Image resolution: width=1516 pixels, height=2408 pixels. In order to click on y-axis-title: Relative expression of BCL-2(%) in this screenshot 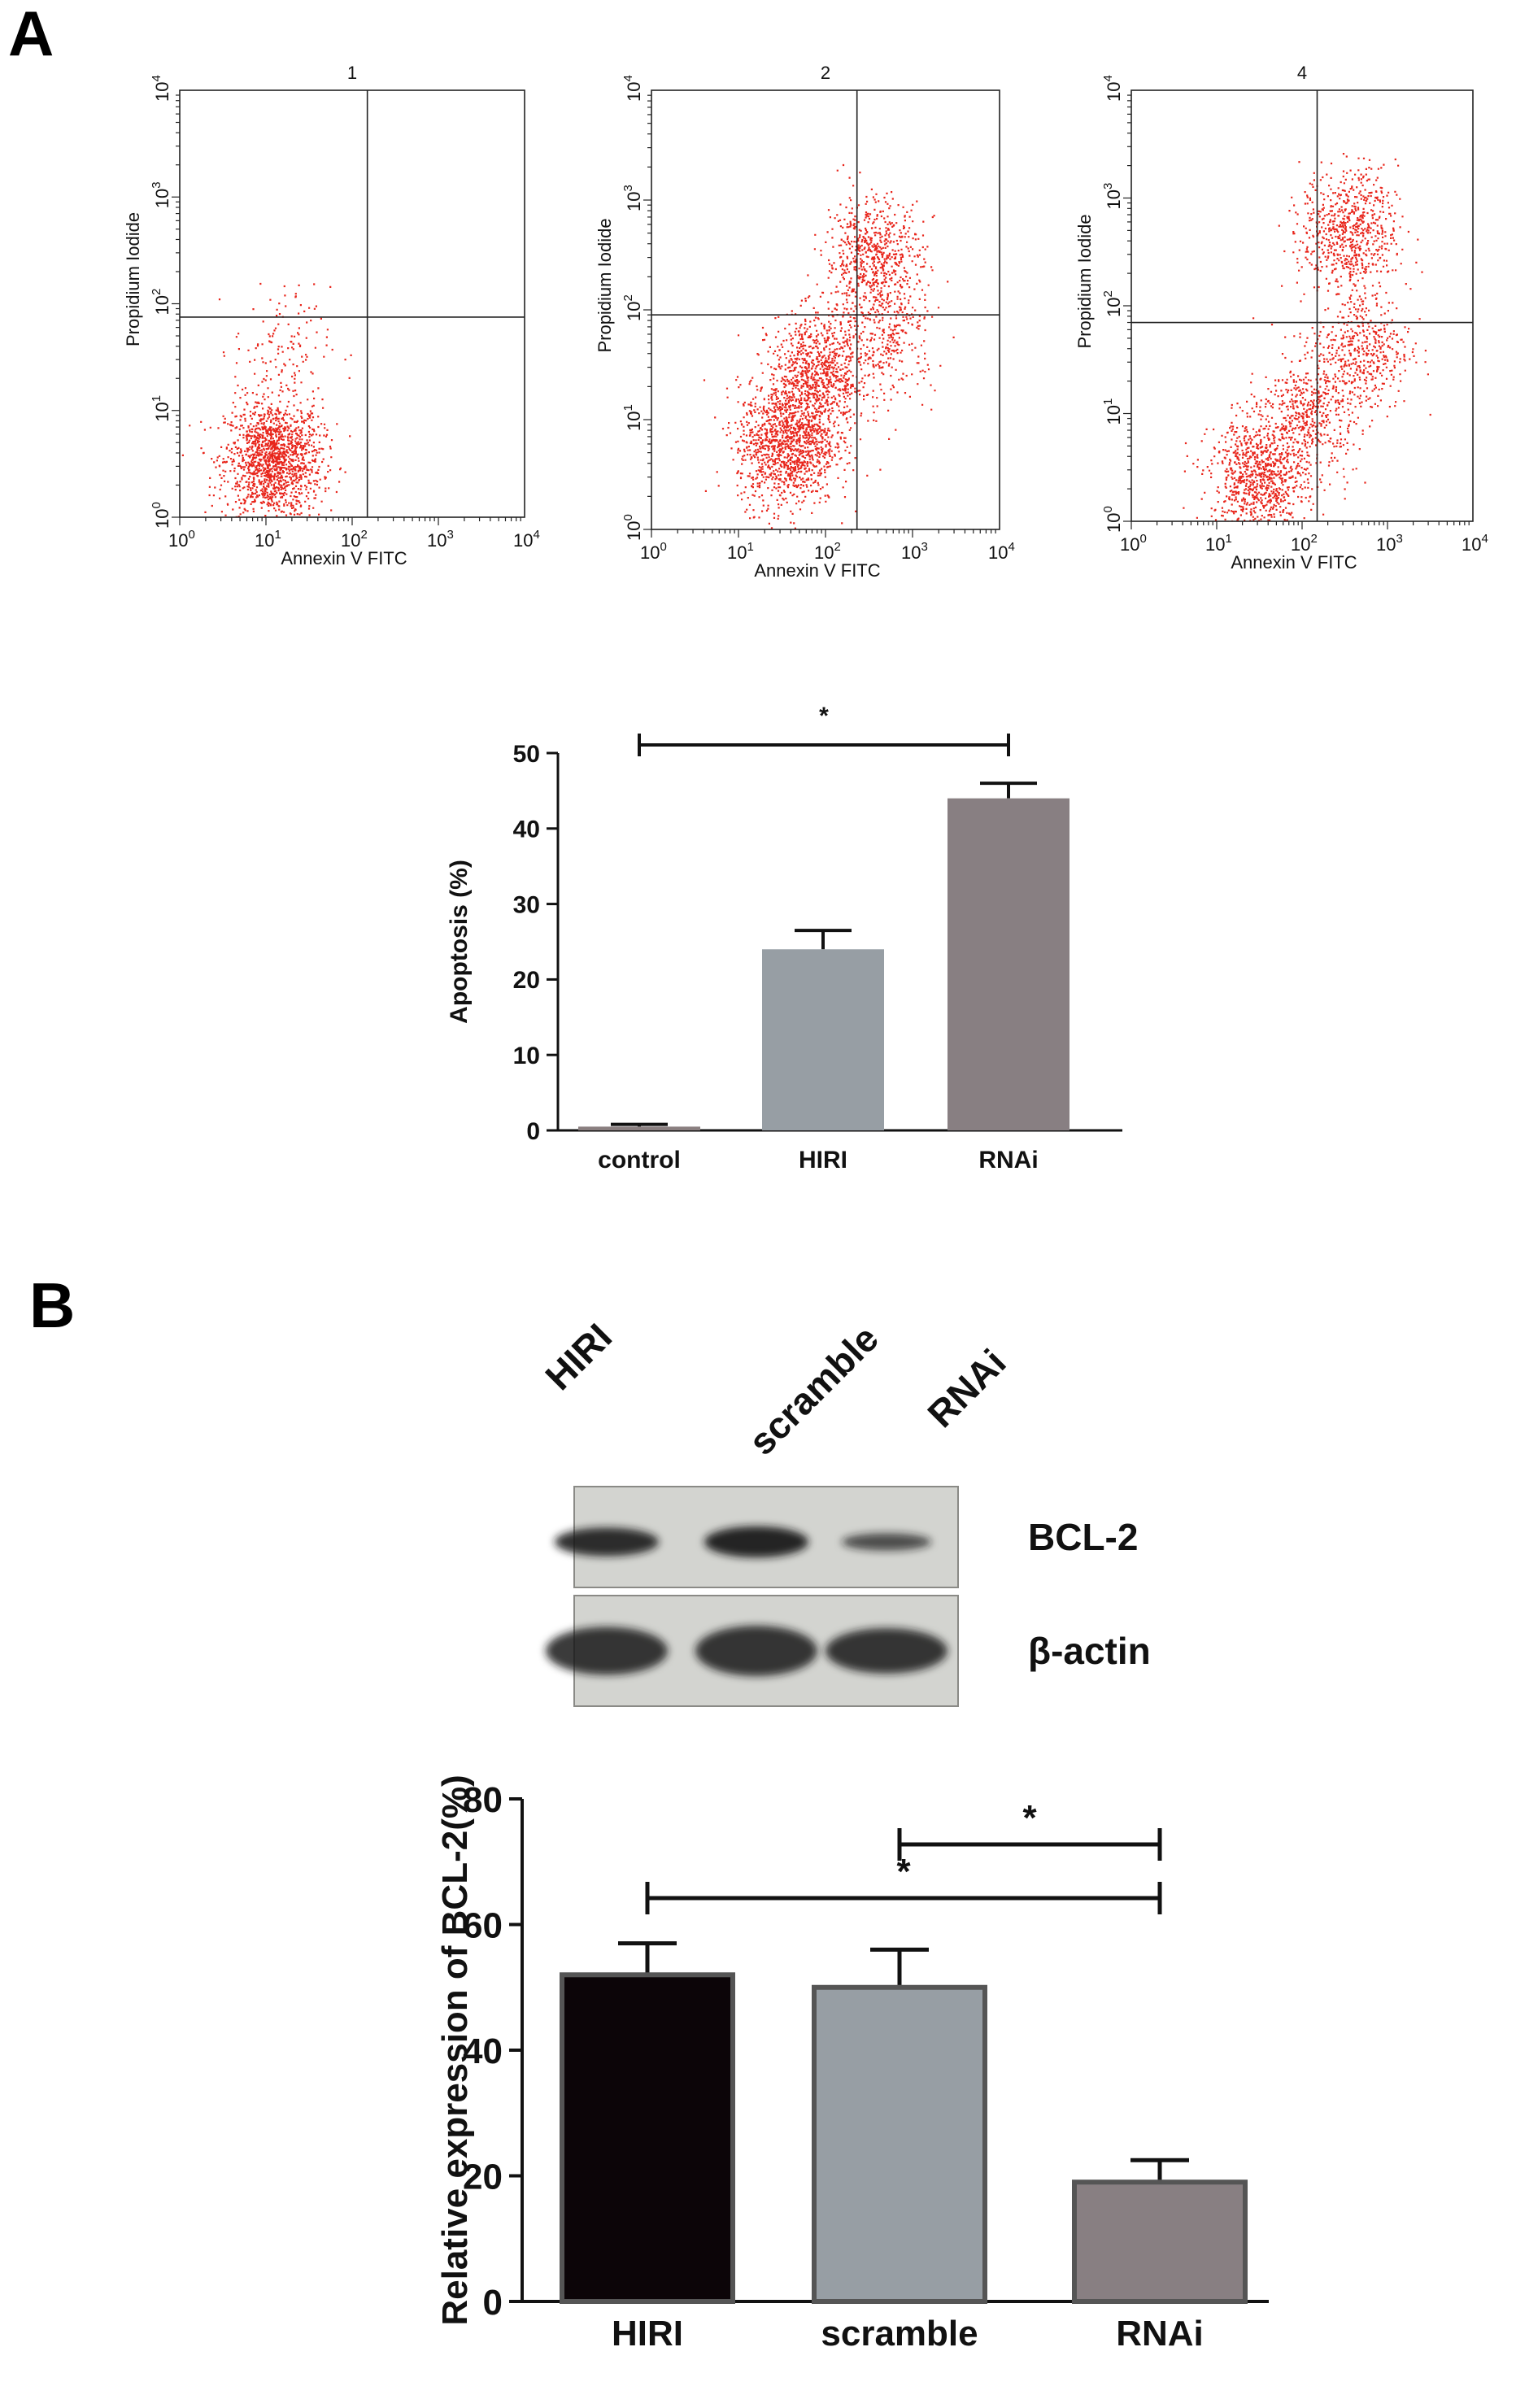, I will do `click(455, 2049)`.